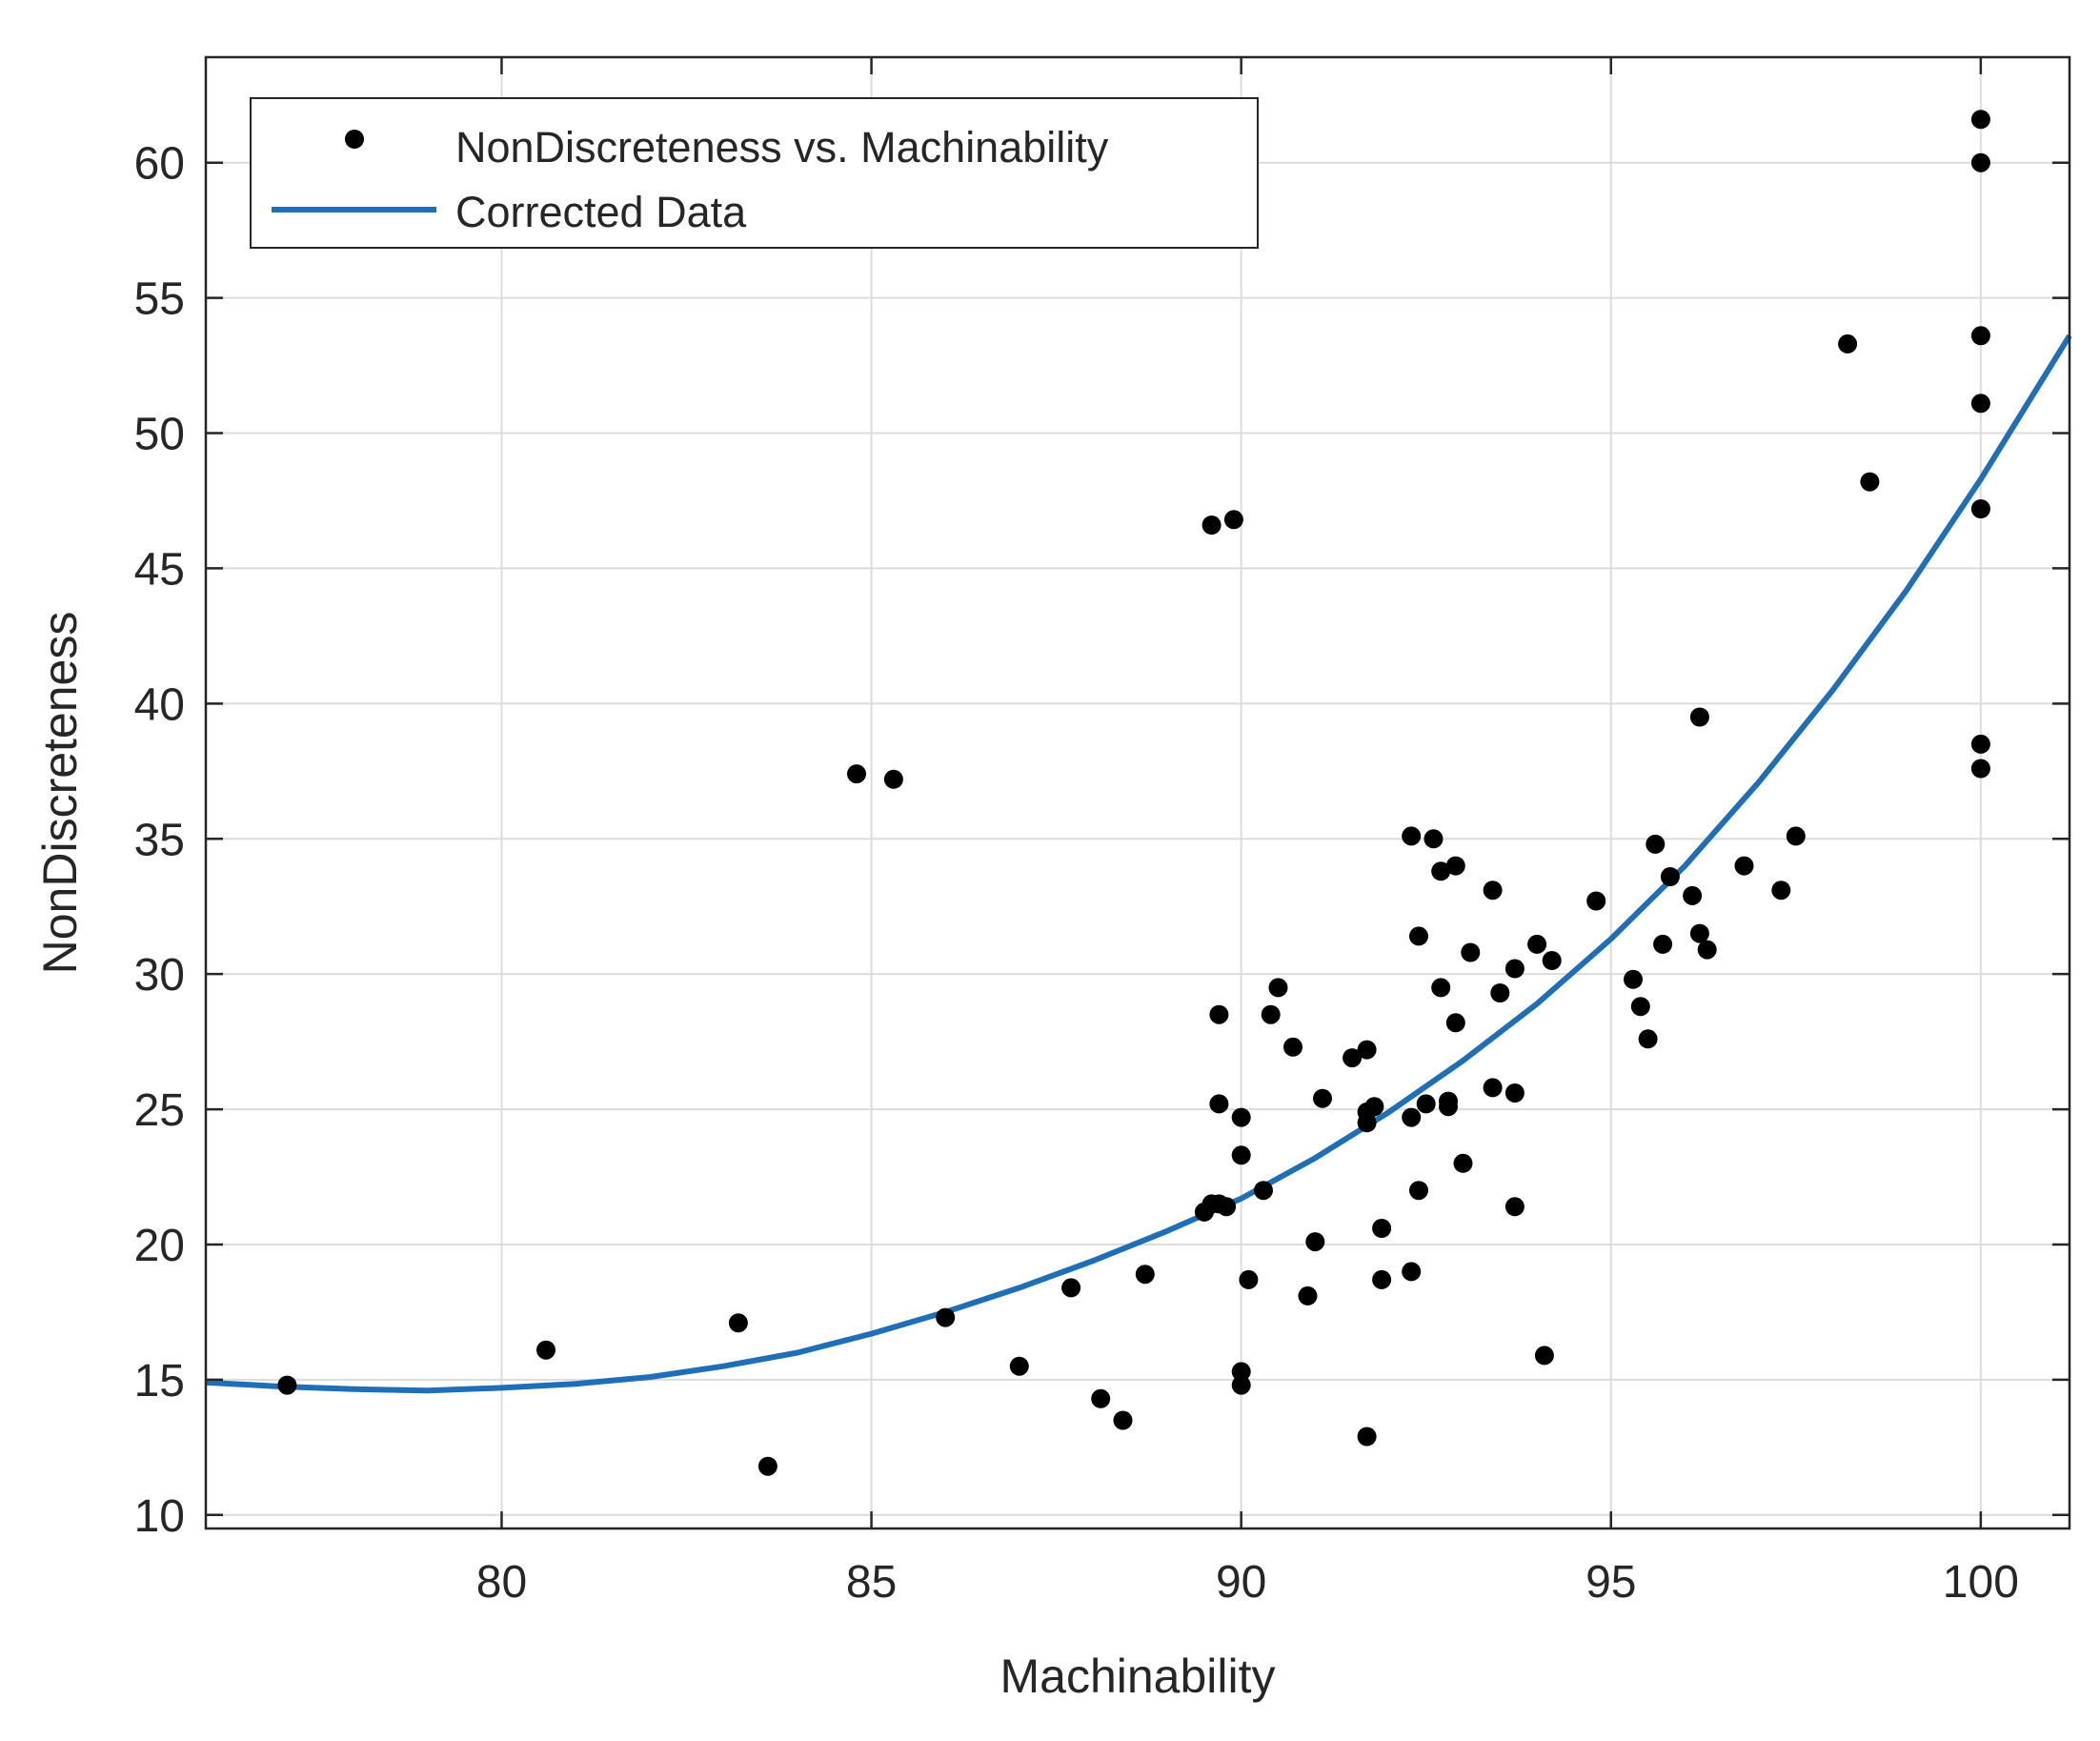 The width and height of the screenshot is (2100, 1741). I want to click on y-tick-label: 15, so click(159, 1382).